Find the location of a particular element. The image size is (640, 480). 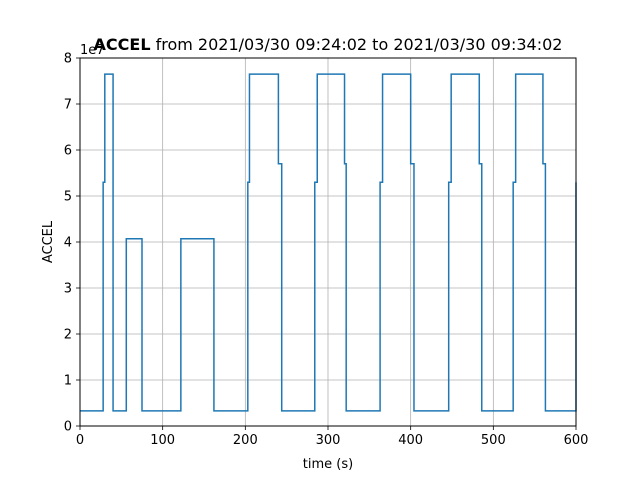

x-tick-label: 100 is located at coordinates (162, 440).